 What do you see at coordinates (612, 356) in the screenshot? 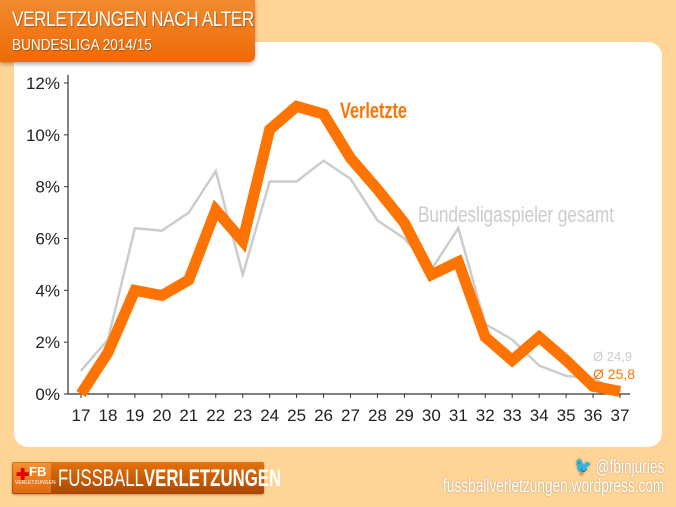
I see `average-label-gesamt: Ø 24,9` at bounding box center [612, 356].